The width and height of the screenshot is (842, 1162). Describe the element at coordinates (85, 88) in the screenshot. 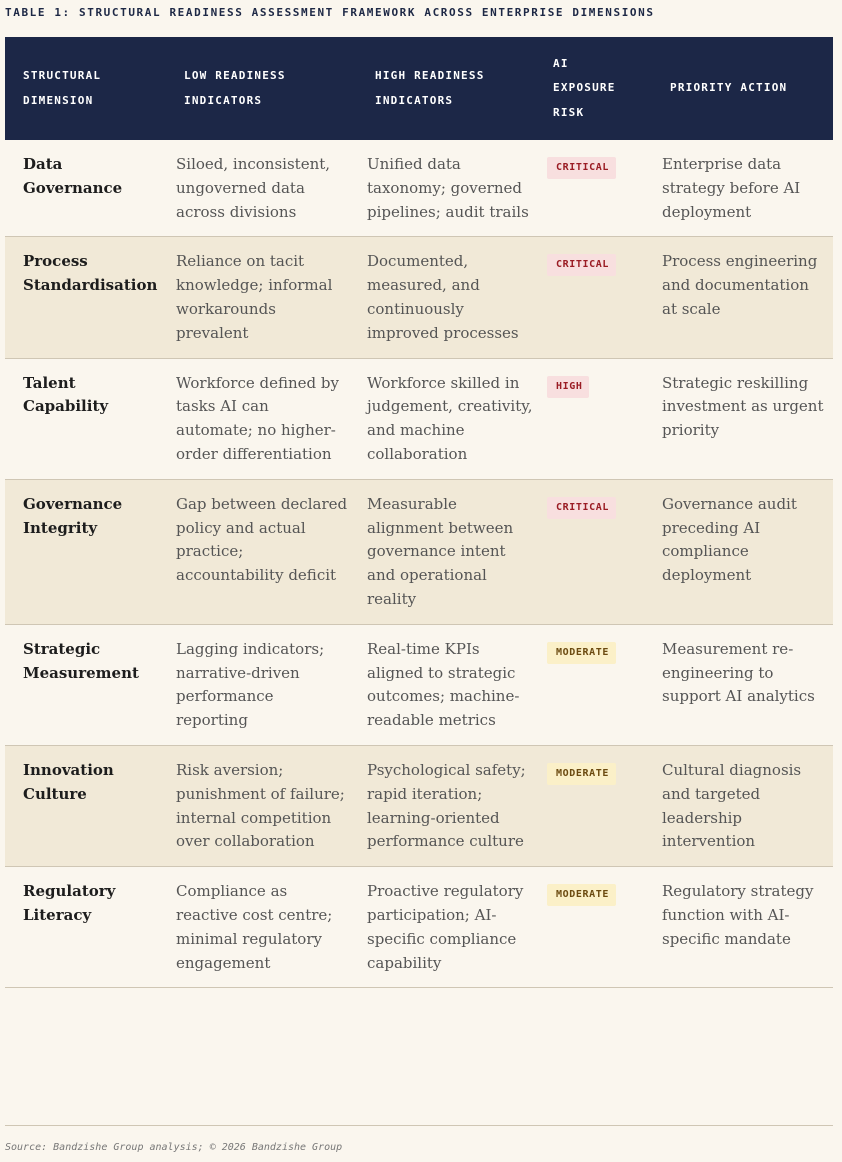

I see `header-structural-dimension: STRUCTURAL DIMENSION` at that location.